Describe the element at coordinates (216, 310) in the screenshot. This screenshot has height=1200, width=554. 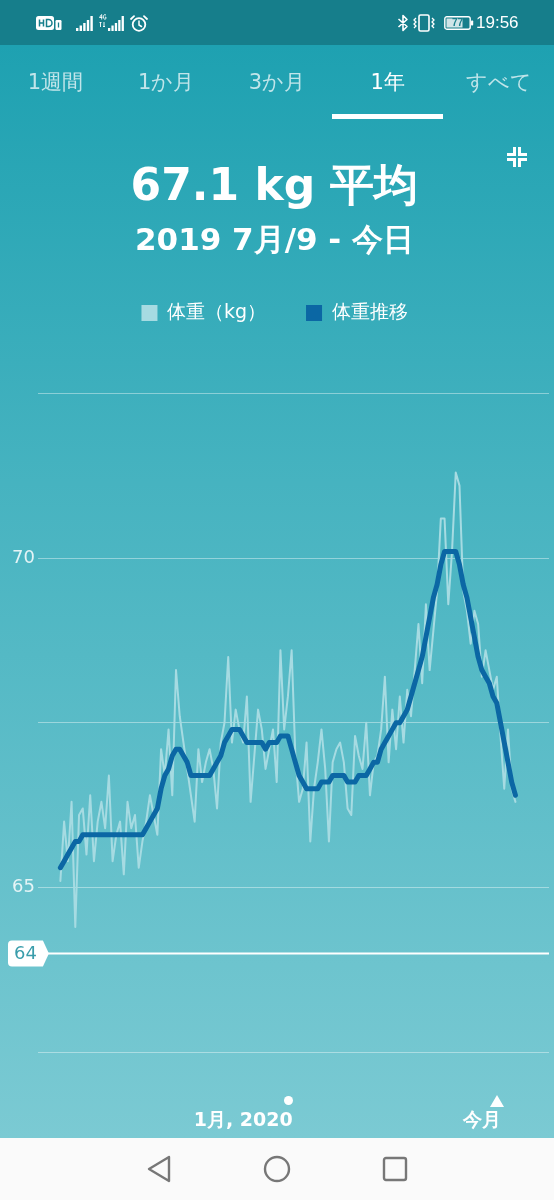
I see `legend-label: 体重（kg）` at that location.